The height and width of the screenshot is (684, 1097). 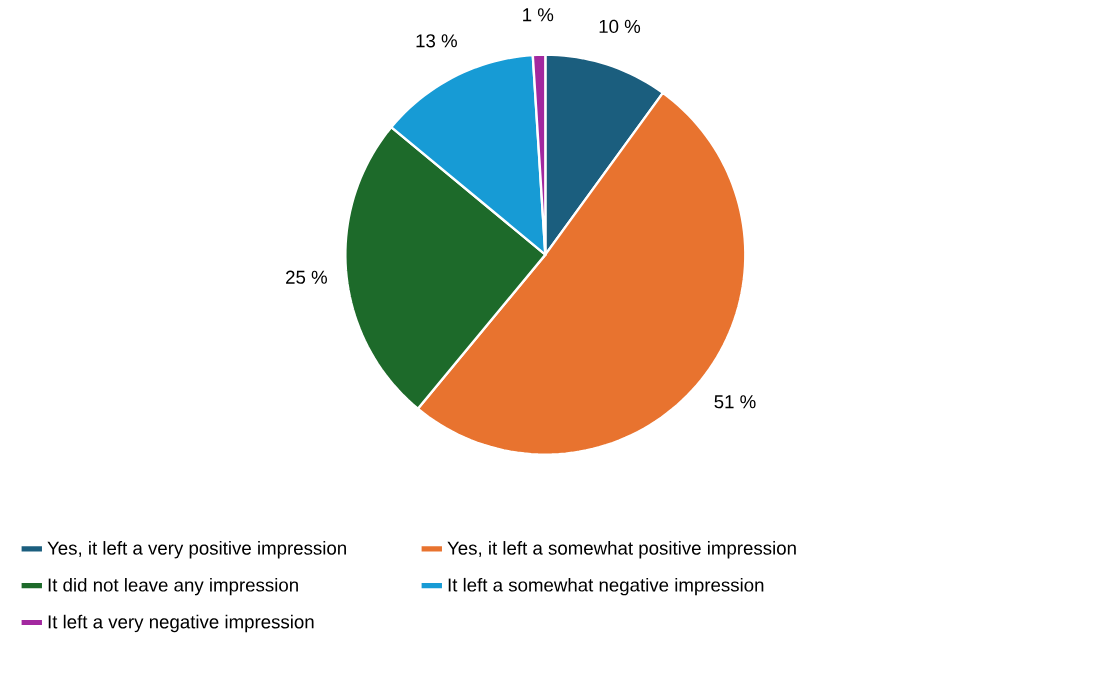 I want to click on data-label: 10 %, so click(x=620, y=26).